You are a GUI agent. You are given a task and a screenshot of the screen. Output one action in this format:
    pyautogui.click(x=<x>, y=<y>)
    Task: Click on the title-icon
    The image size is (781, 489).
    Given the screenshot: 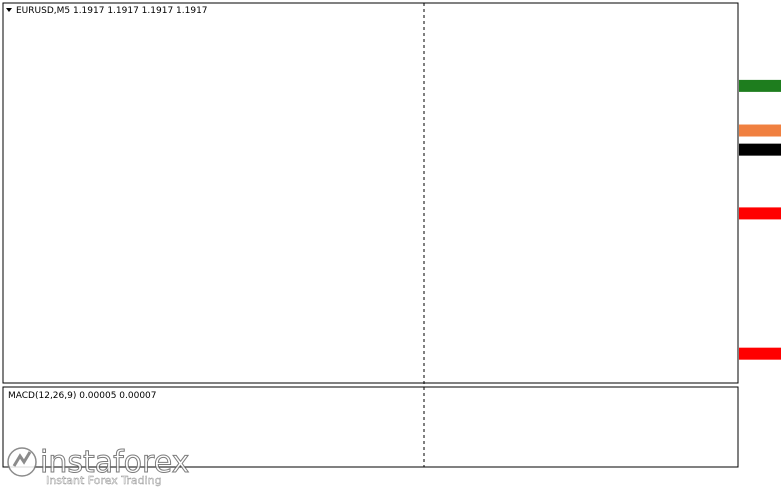 What is the action you would take?
    pyautogui.click(x=9, y=10)
    